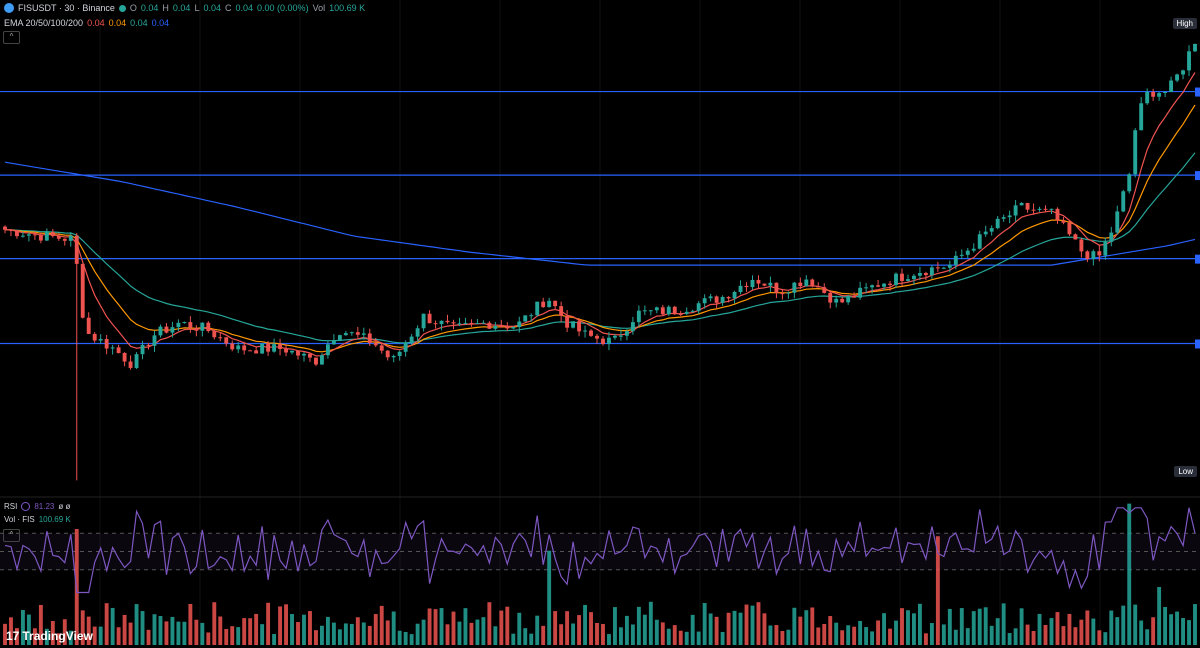 This screenshot has width=1200, height=648. What do you see at coordinates (66, 8) in the screenshot?
I see `symbol-title: FISUSDT · 30 · Binance` at bounding box center [66, 8].